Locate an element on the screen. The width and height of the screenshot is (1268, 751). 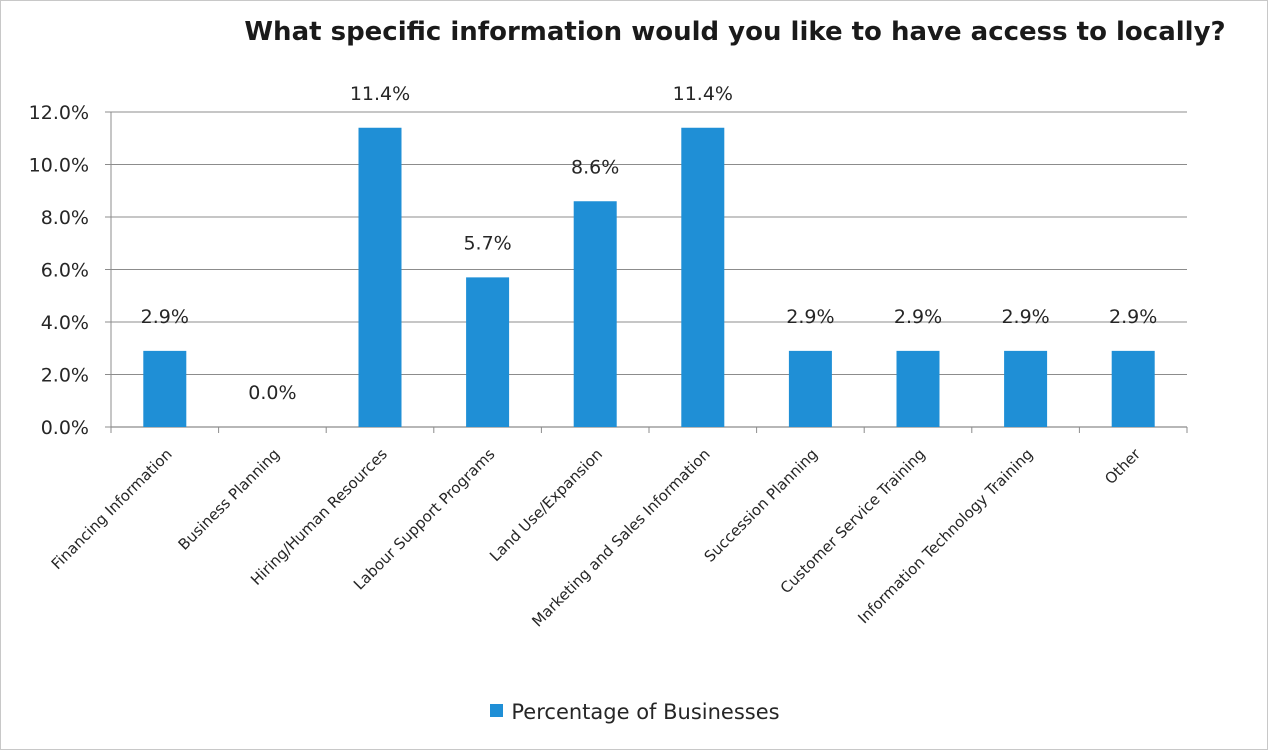
x-category-label: Other is located at coordinates (1122, 466).